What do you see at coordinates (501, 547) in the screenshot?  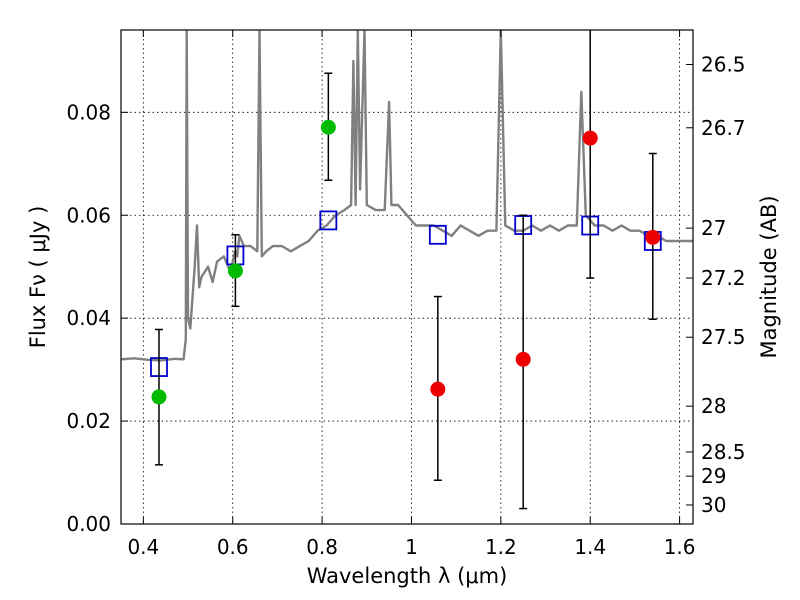 I see `x-tick-label: 1.2` at bounding box center [501, 547].